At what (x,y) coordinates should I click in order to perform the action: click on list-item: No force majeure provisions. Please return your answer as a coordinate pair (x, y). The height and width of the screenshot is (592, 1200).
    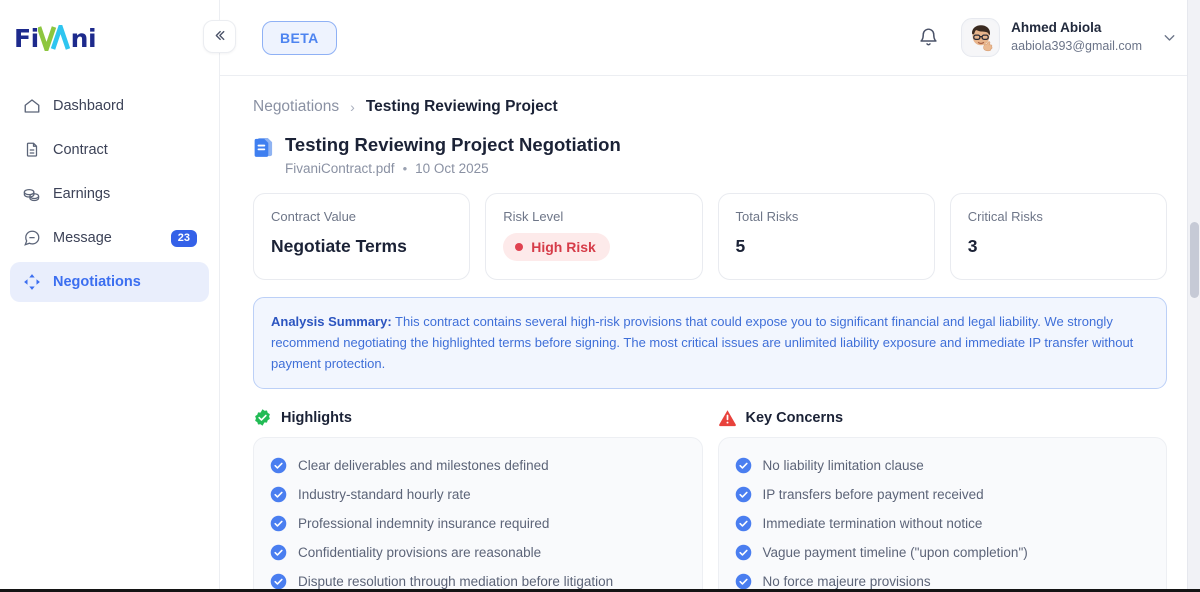
    Looking at the image, I should click on (943, 579).